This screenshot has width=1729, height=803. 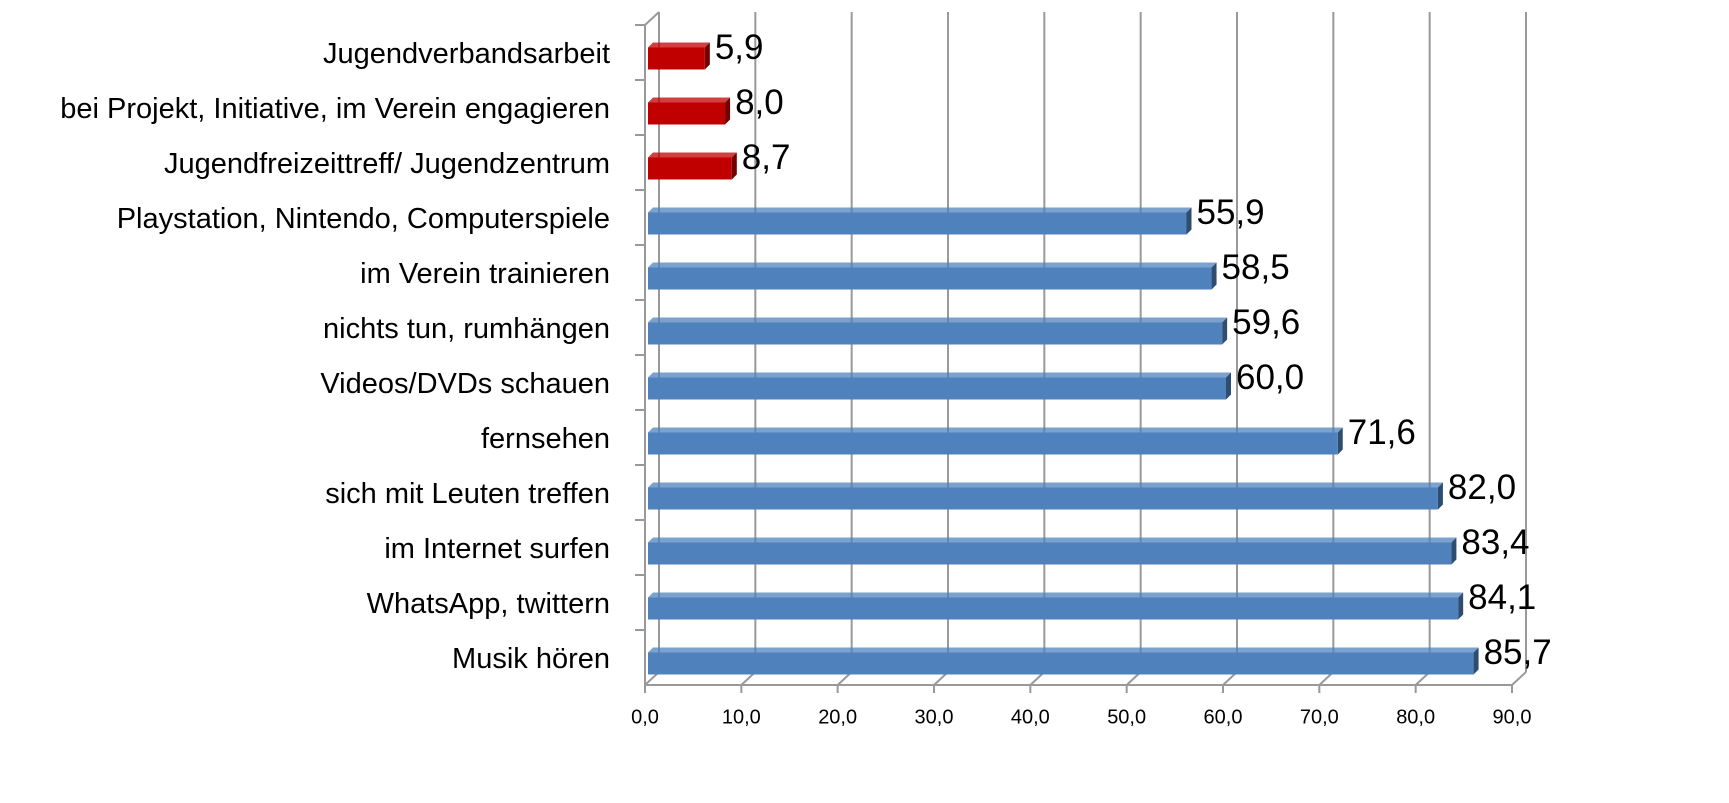 What do you see at coordinates (1518, 652) in the screenshot?
I see `data-label: 85,7` at bounding box center [1518, 652].